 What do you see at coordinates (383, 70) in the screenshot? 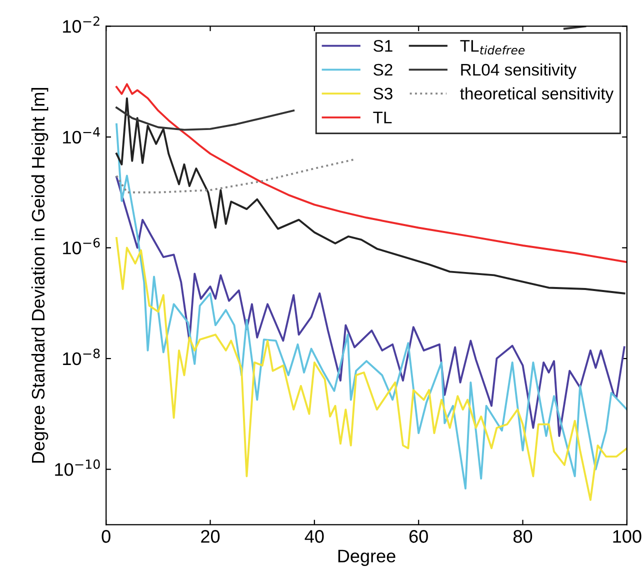
I see `legend-label: S2` at bounding box center [383, 70].